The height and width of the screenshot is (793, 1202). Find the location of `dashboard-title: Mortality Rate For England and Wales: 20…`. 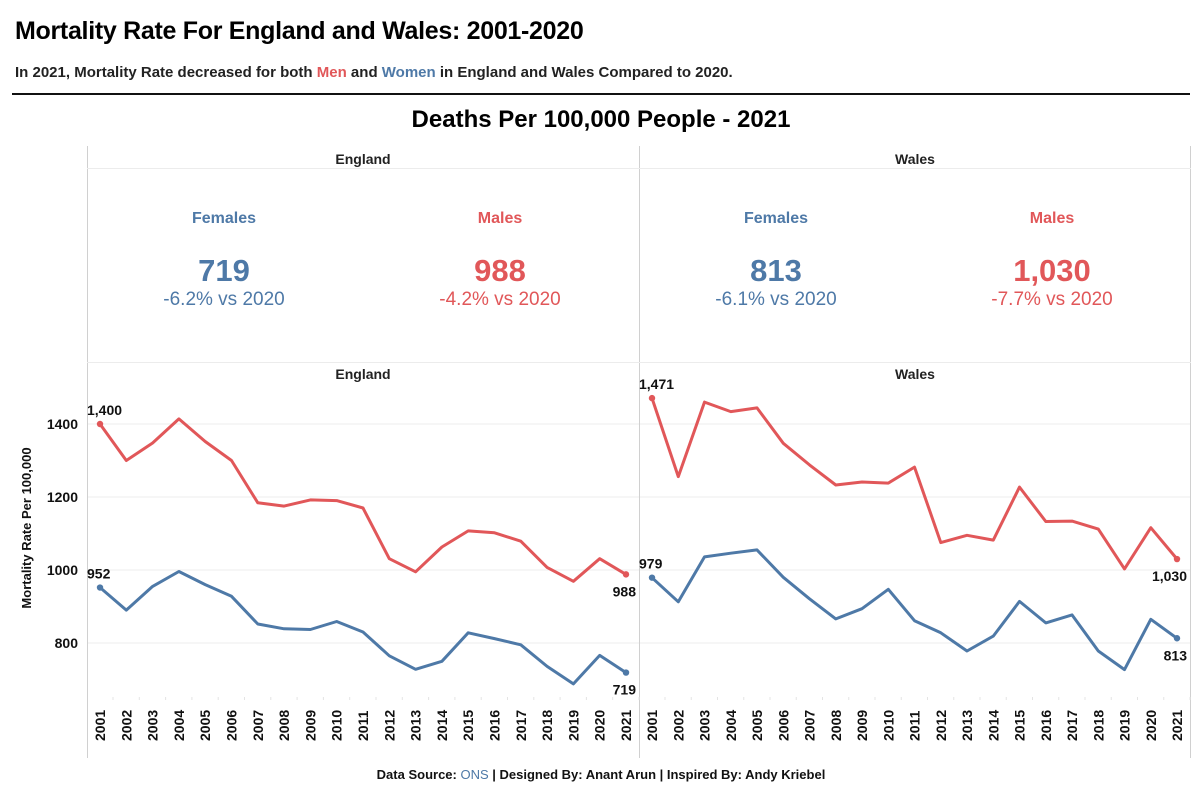

dashboard-title: Mortality Rate For England and Wales: 20… is located at coordinates (299, 31).